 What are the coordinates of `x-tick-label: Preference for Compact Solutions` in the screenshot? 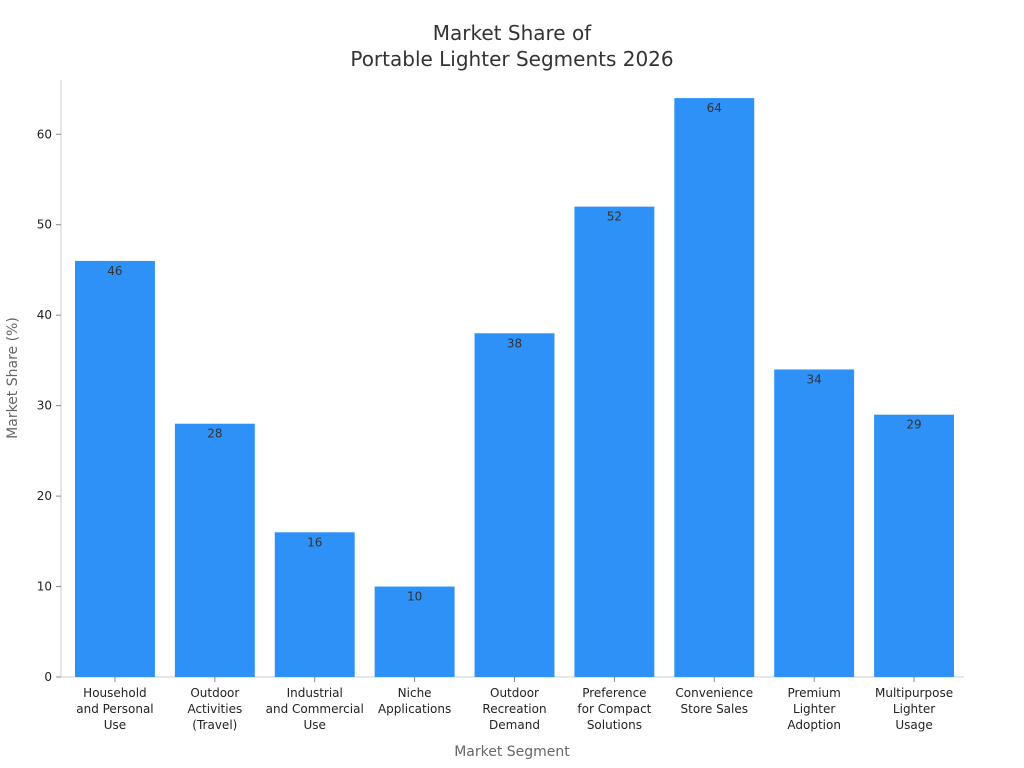 It's located at (614, 709).